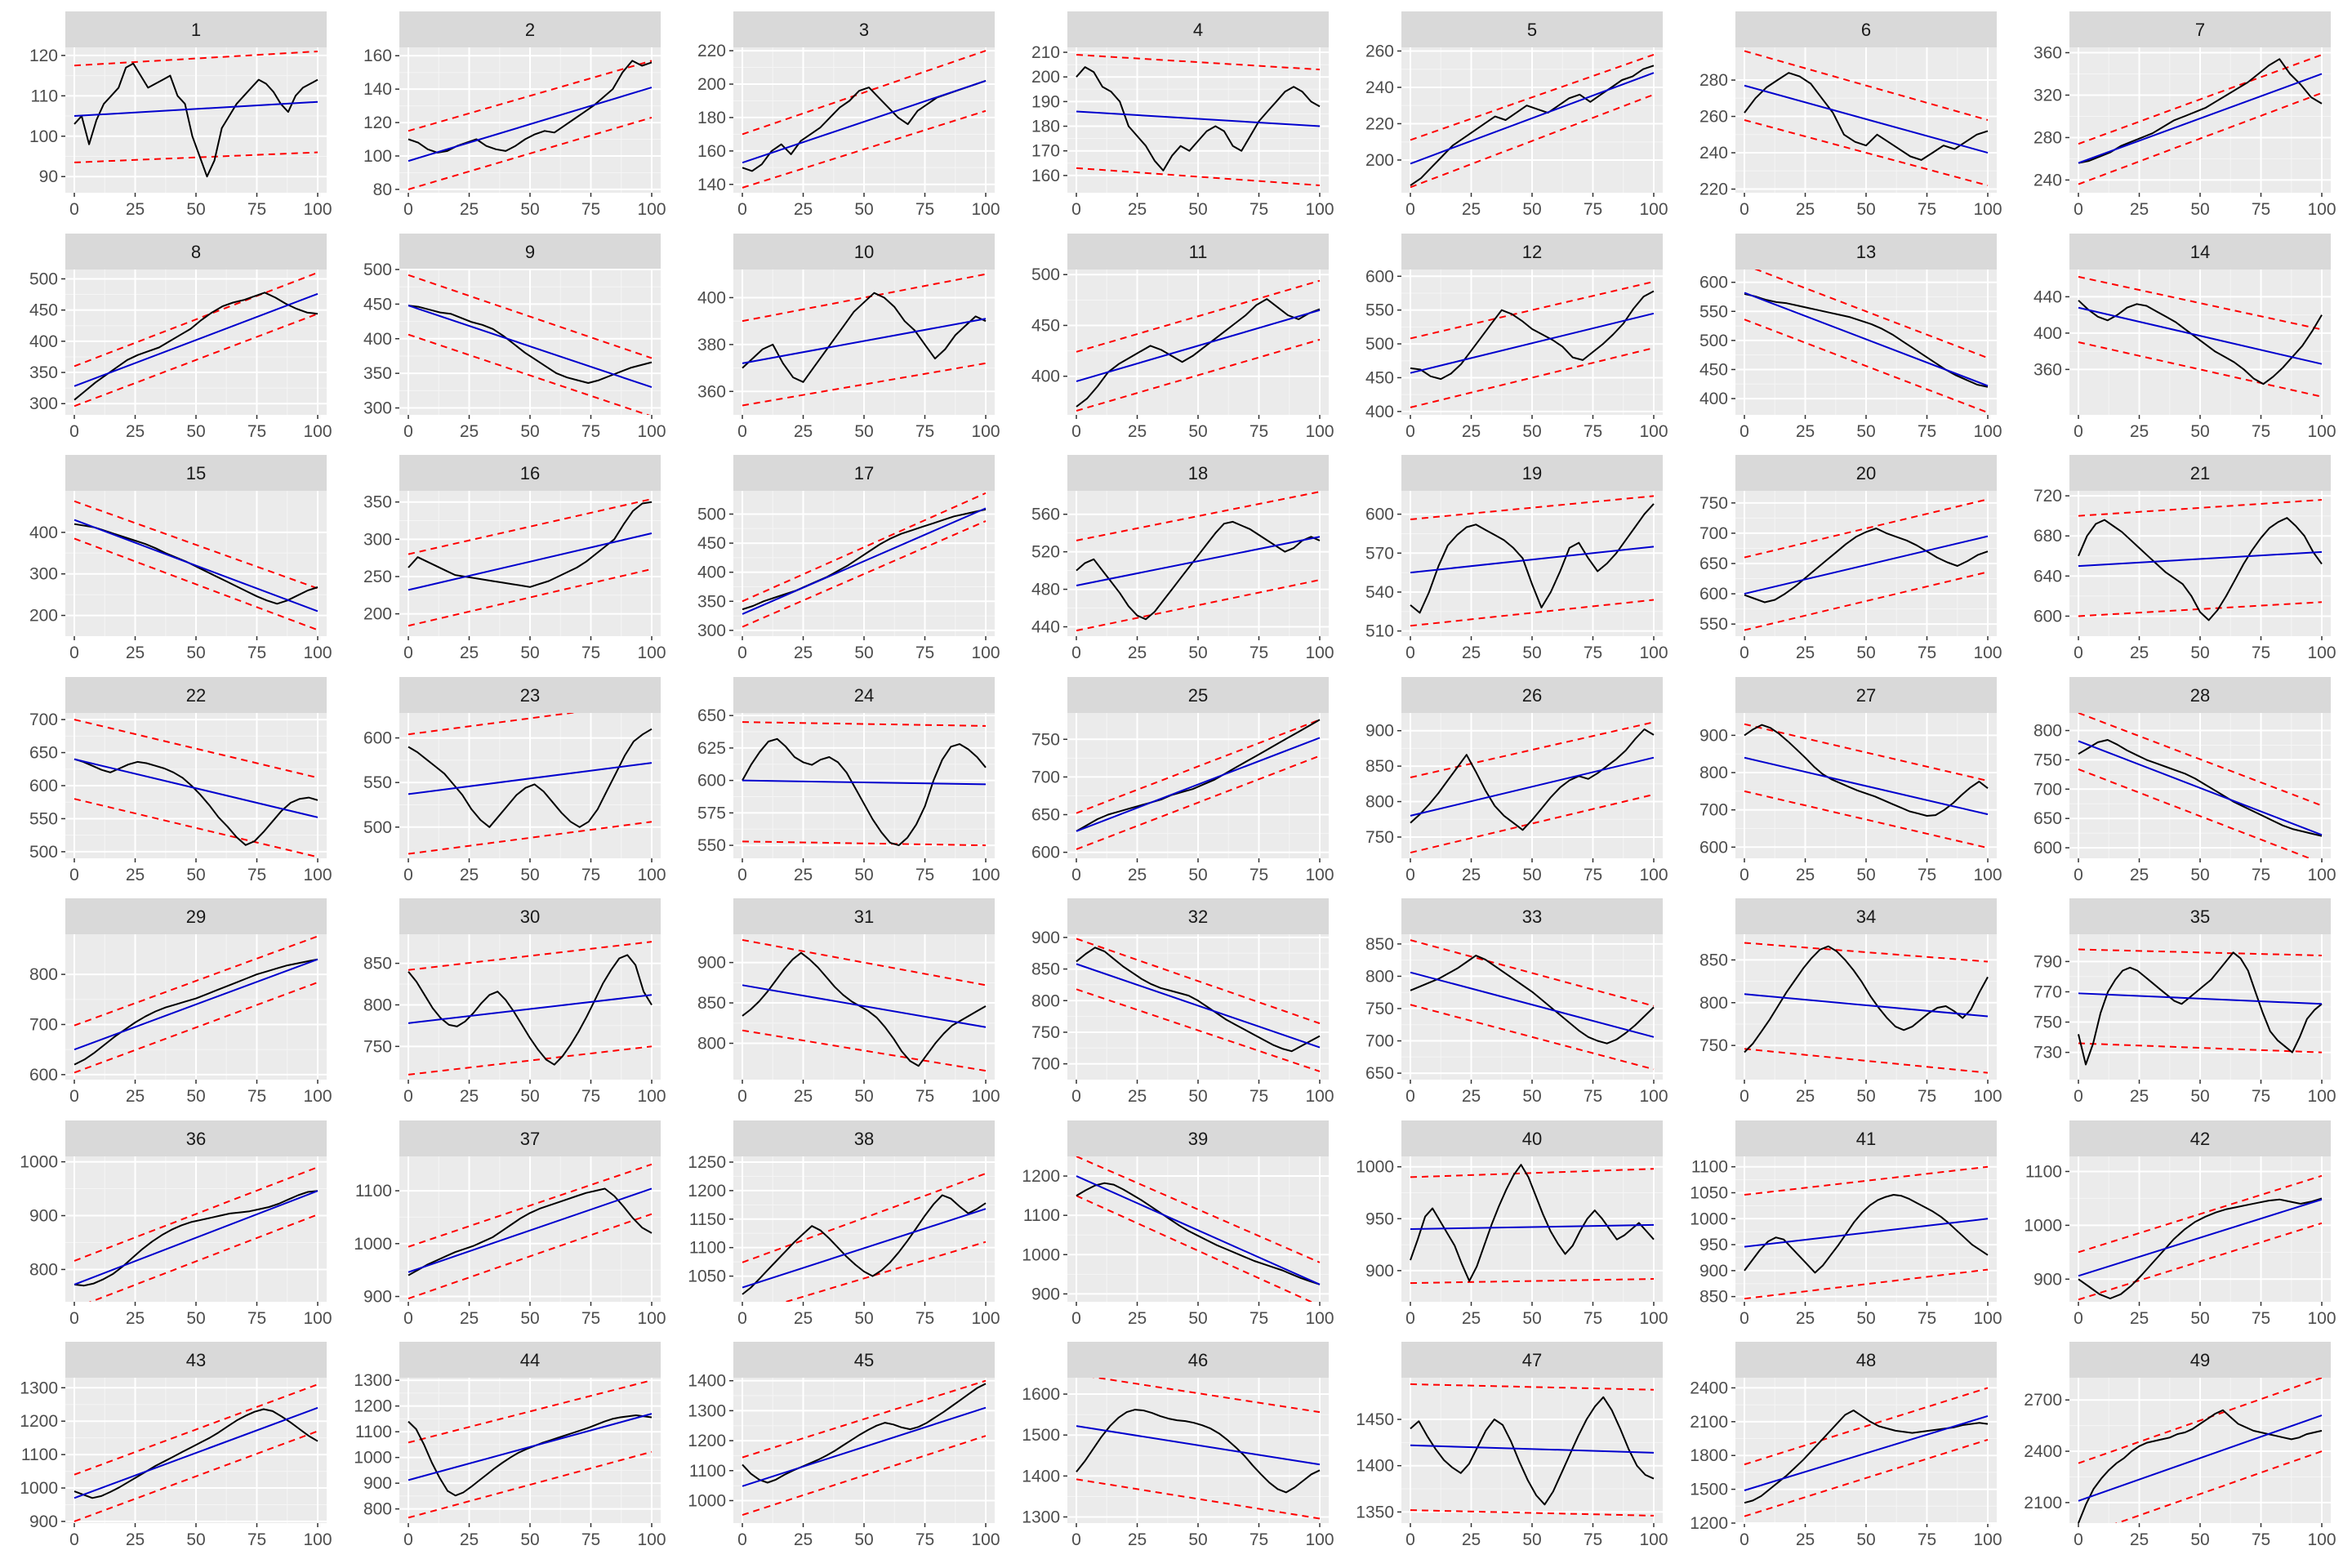  Describe the element at coordinates (1850, 1002) in the screenshot. I see `facet-chart-34: 34 0 25 50 75 100 750 800 850` at that location.